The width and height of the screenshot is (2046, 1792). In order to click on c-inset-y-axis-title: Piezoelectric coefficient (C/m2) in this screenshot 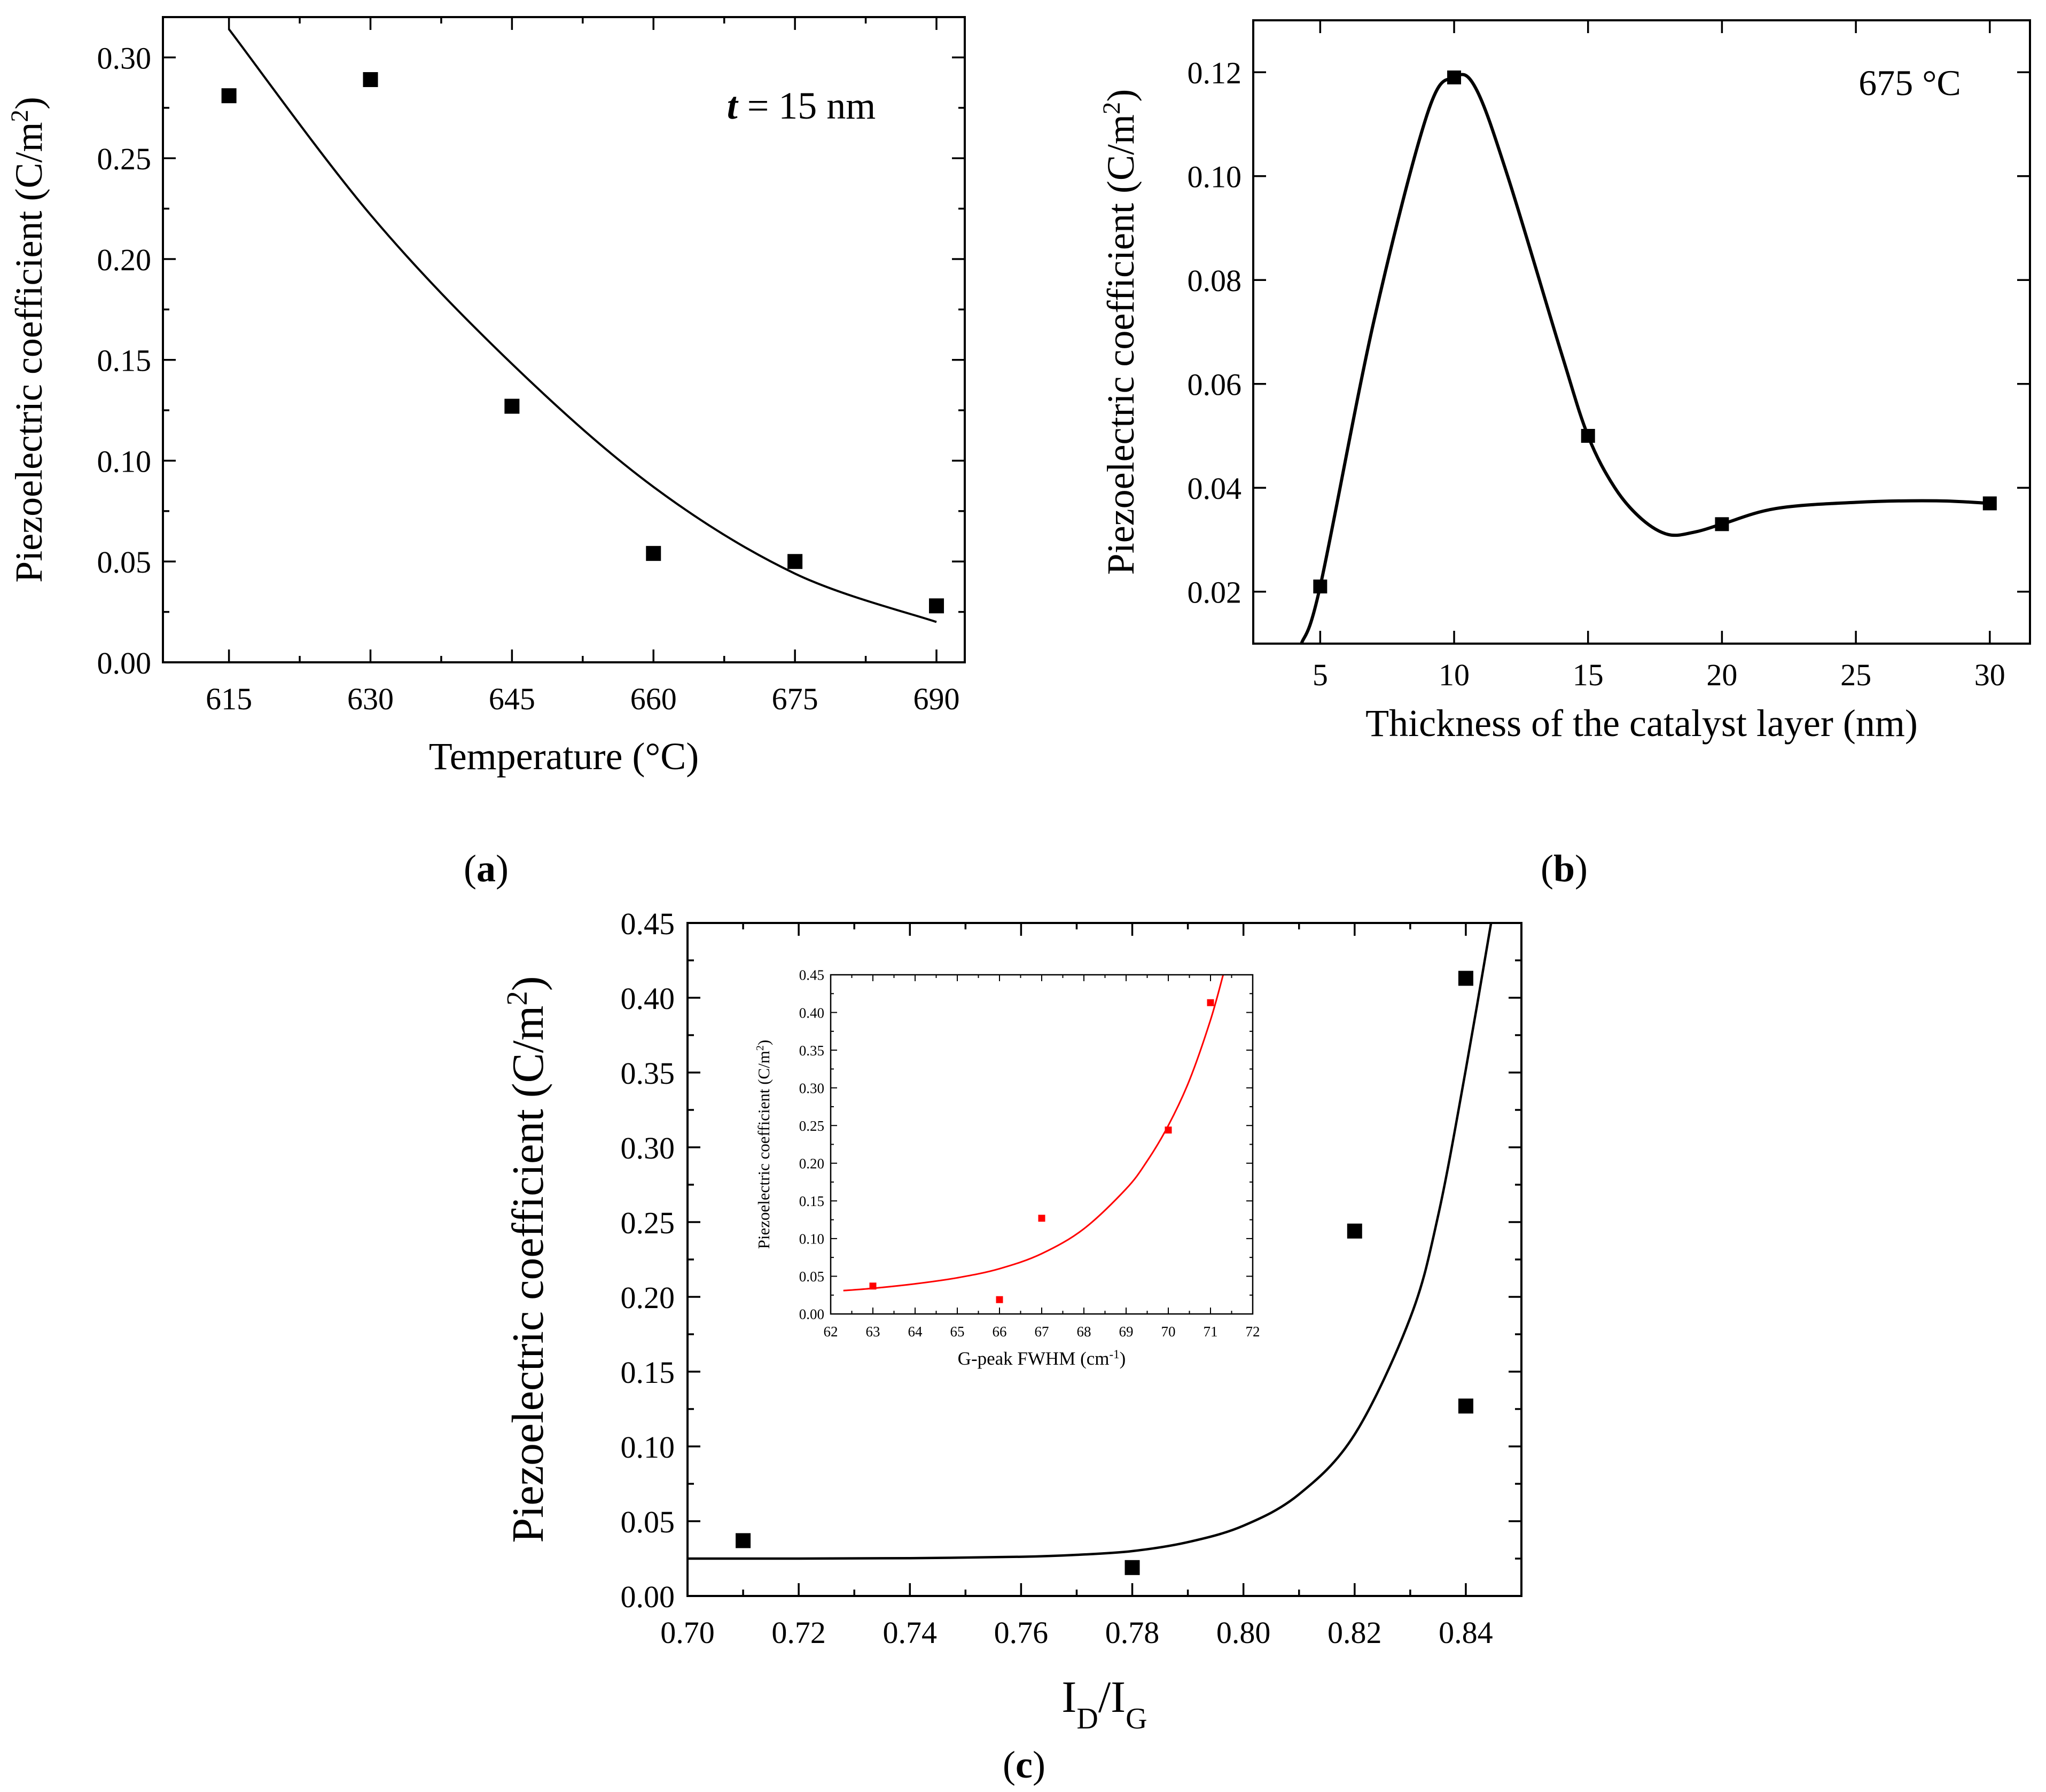, I will do `click(763, 1144)`.